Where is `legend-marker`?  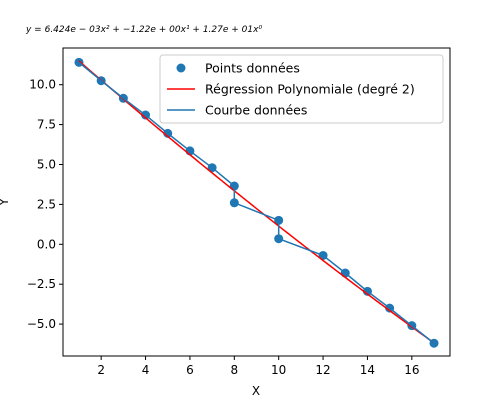
legend-marker is located at coordinates (181, 68).